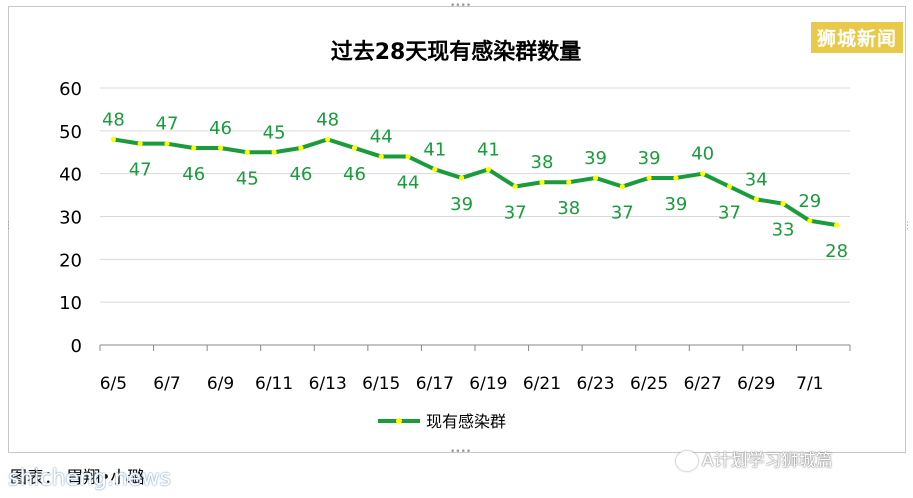 This screenshot has height=498, width=913. What do you see at coordinates (70, 89) in the screenshot?
I see `y-tick-label: 60` at bounding box center [70, 89].